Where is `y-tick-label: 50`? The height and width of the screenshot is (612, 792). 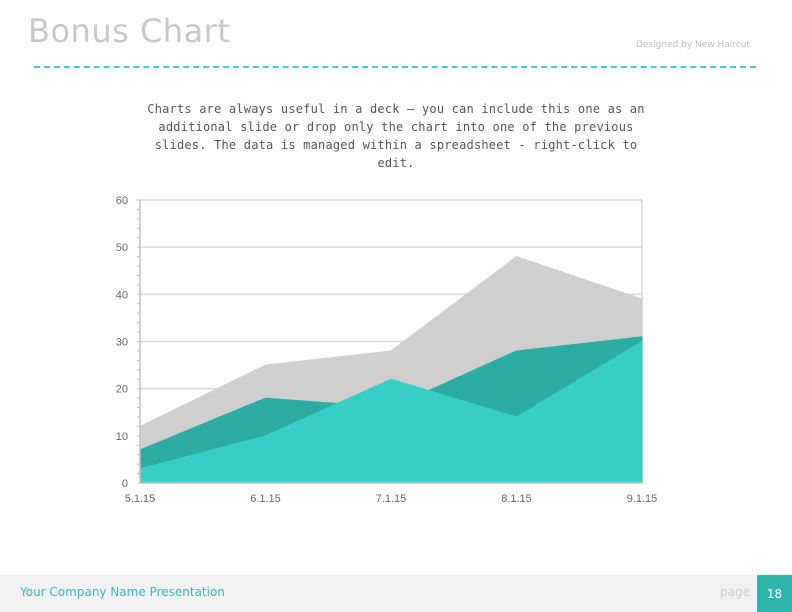
y-tick-label: 50 is located at coordinates (122, 248).